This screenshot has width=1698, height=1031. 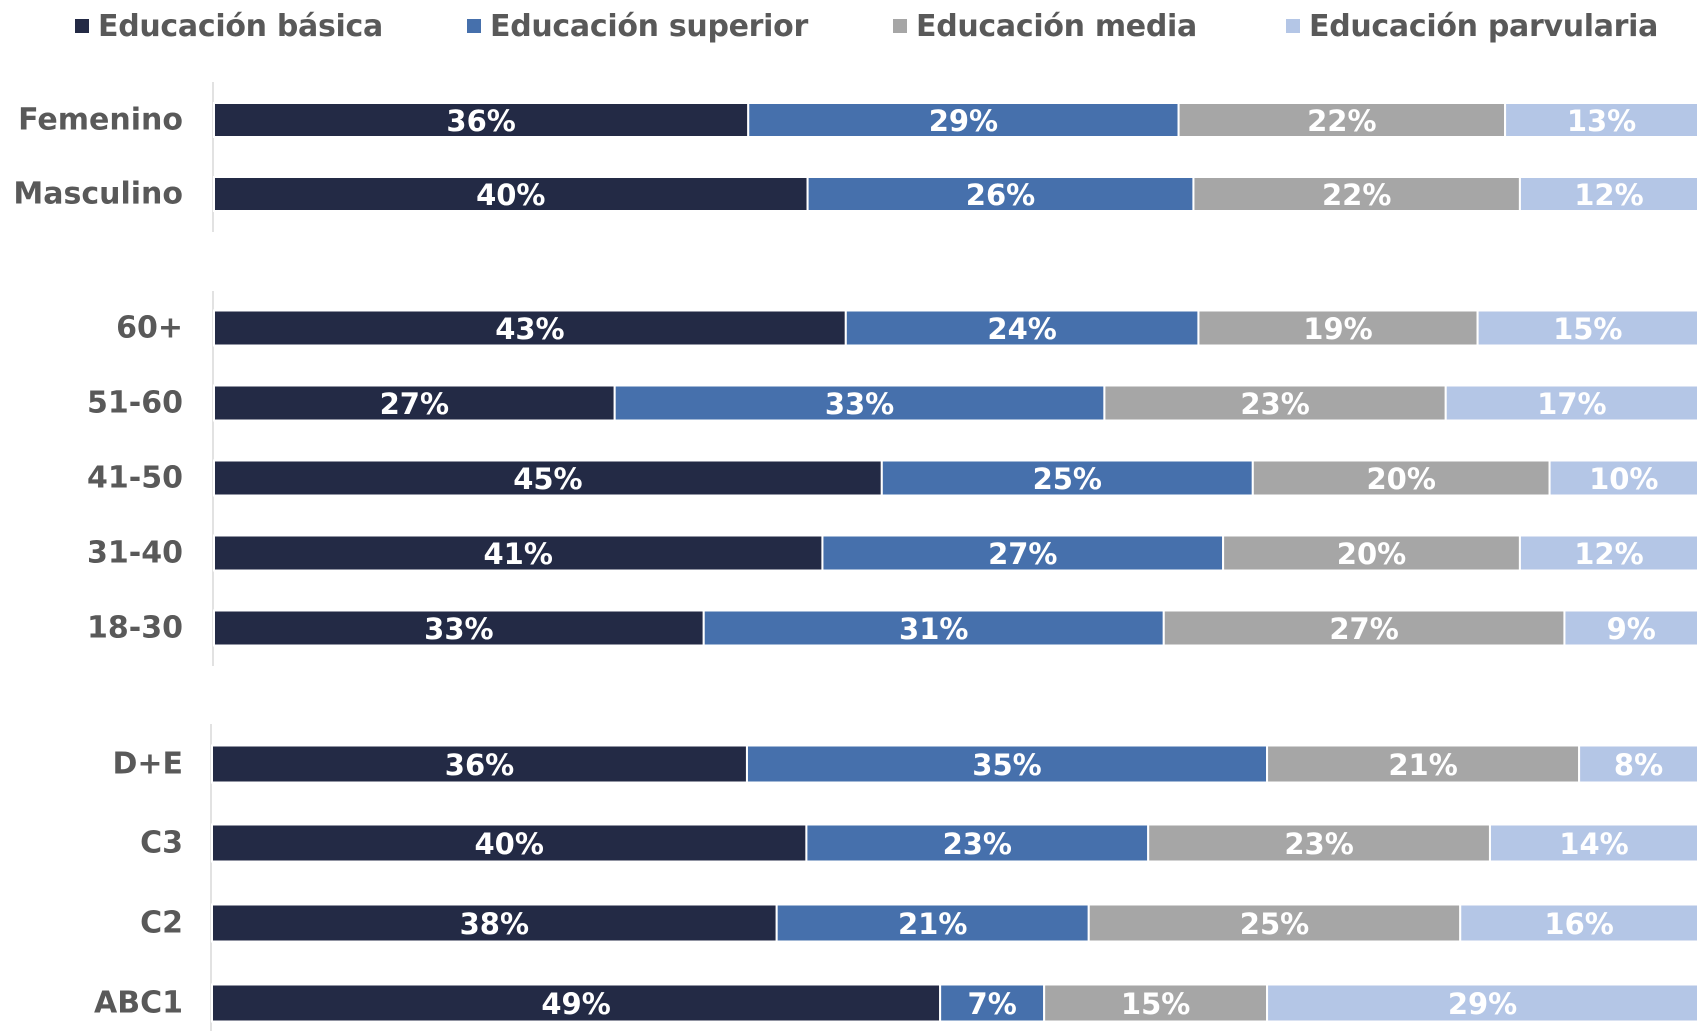 What do you see at coordinates (135, 478) in the screenshot?
I see `category-label: 41-50` at bounding box center [135, 478].